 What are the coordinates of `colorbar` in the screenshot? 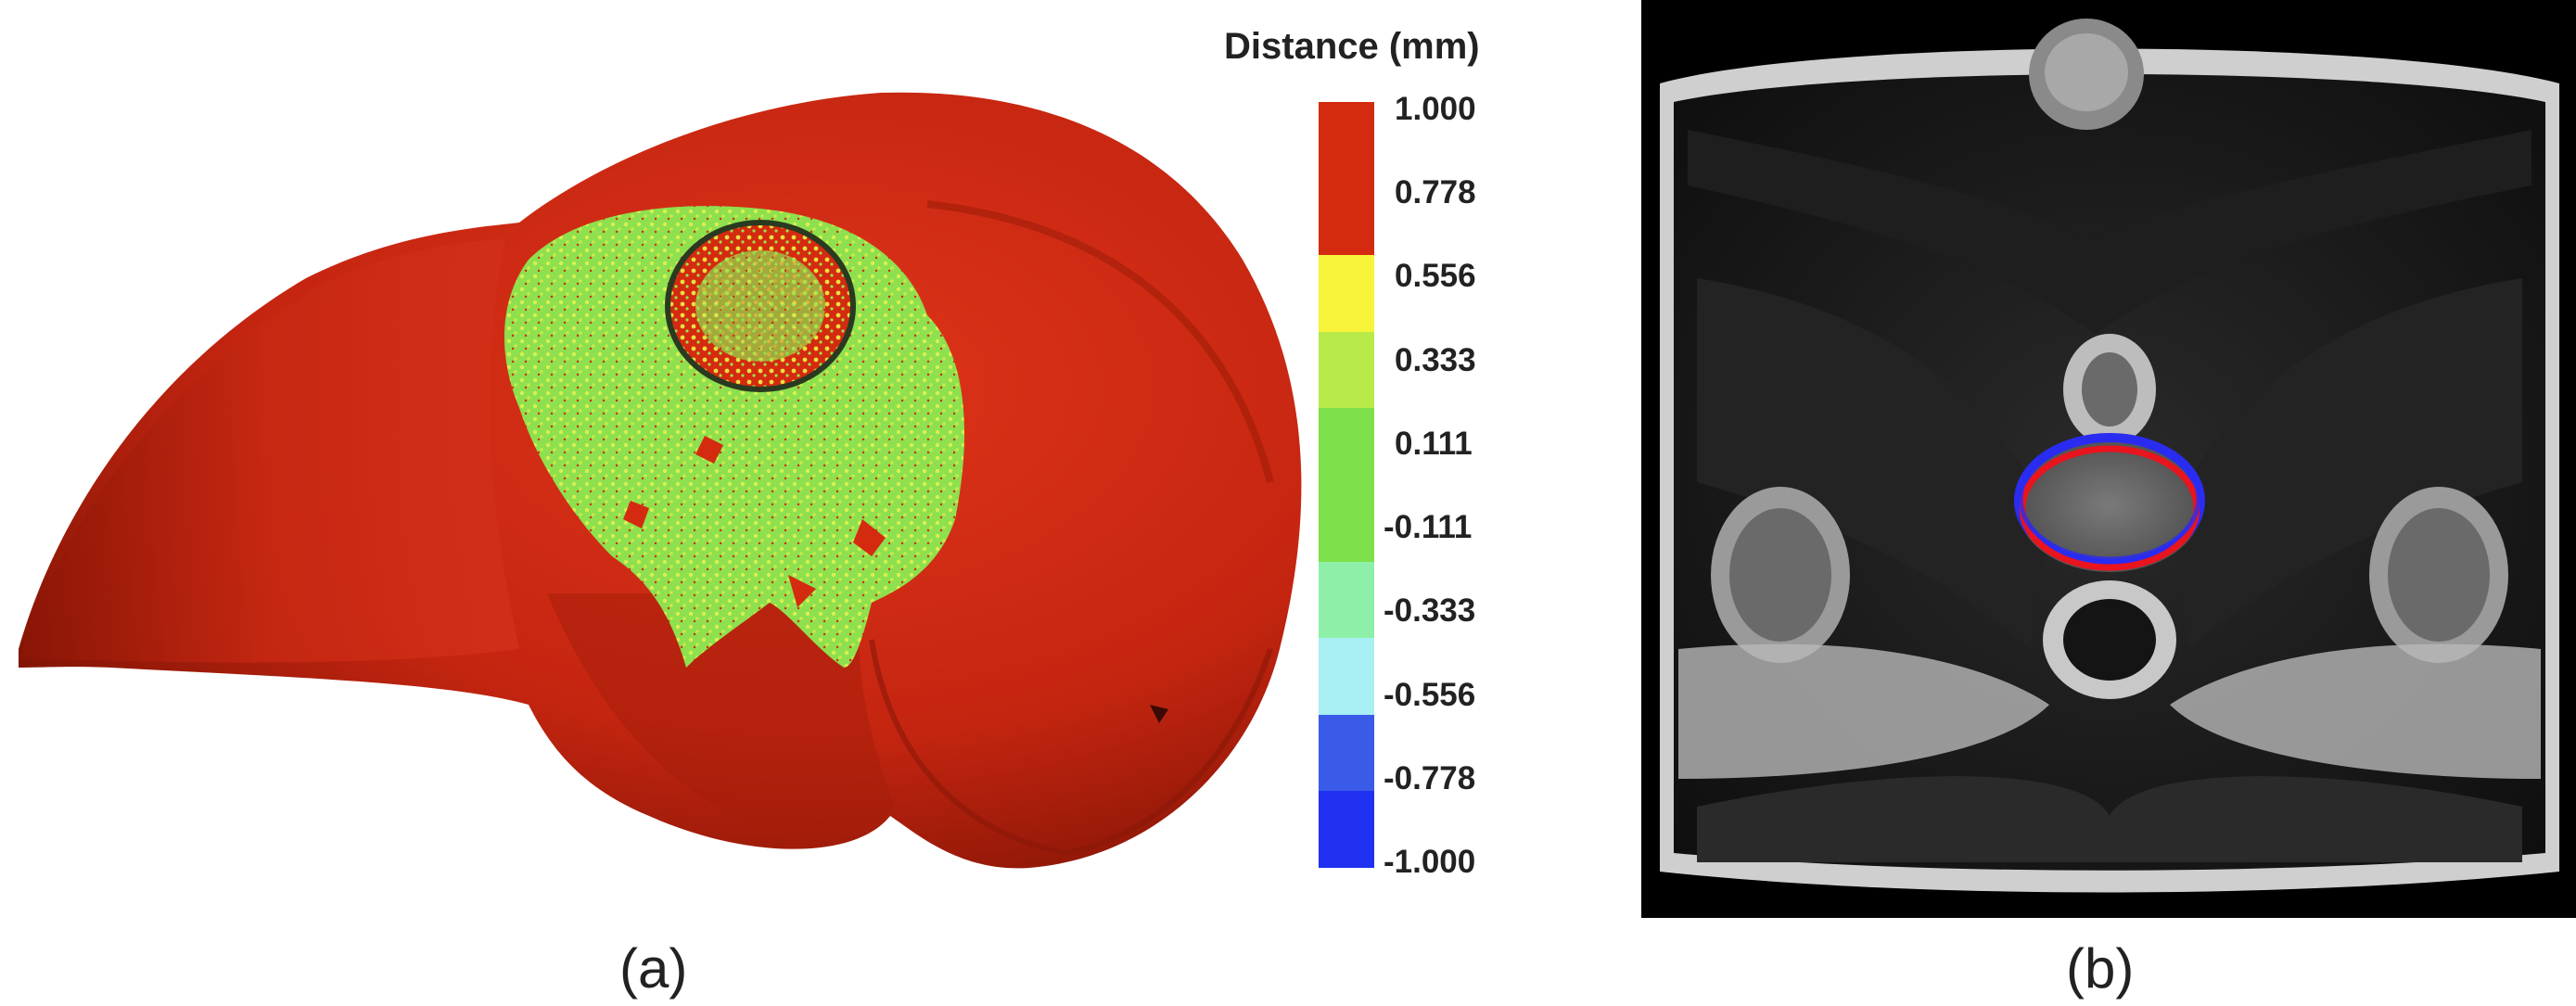 It's located at (1346, 485).